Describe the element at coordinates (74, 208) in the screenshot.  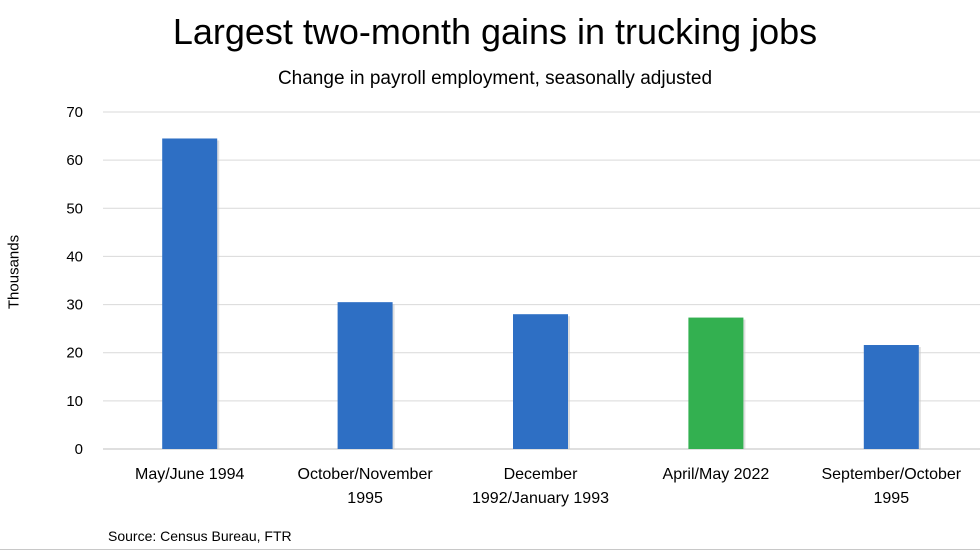
I see `y-tick-label: 50` at that location.